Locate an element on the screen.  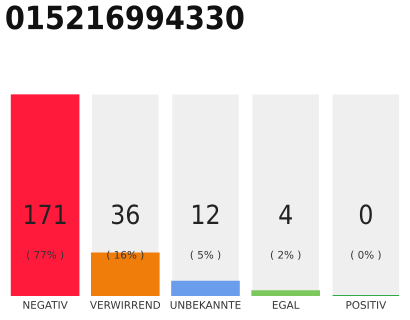
x-tick-label: POSITIV is located at coordinates (366, 305).